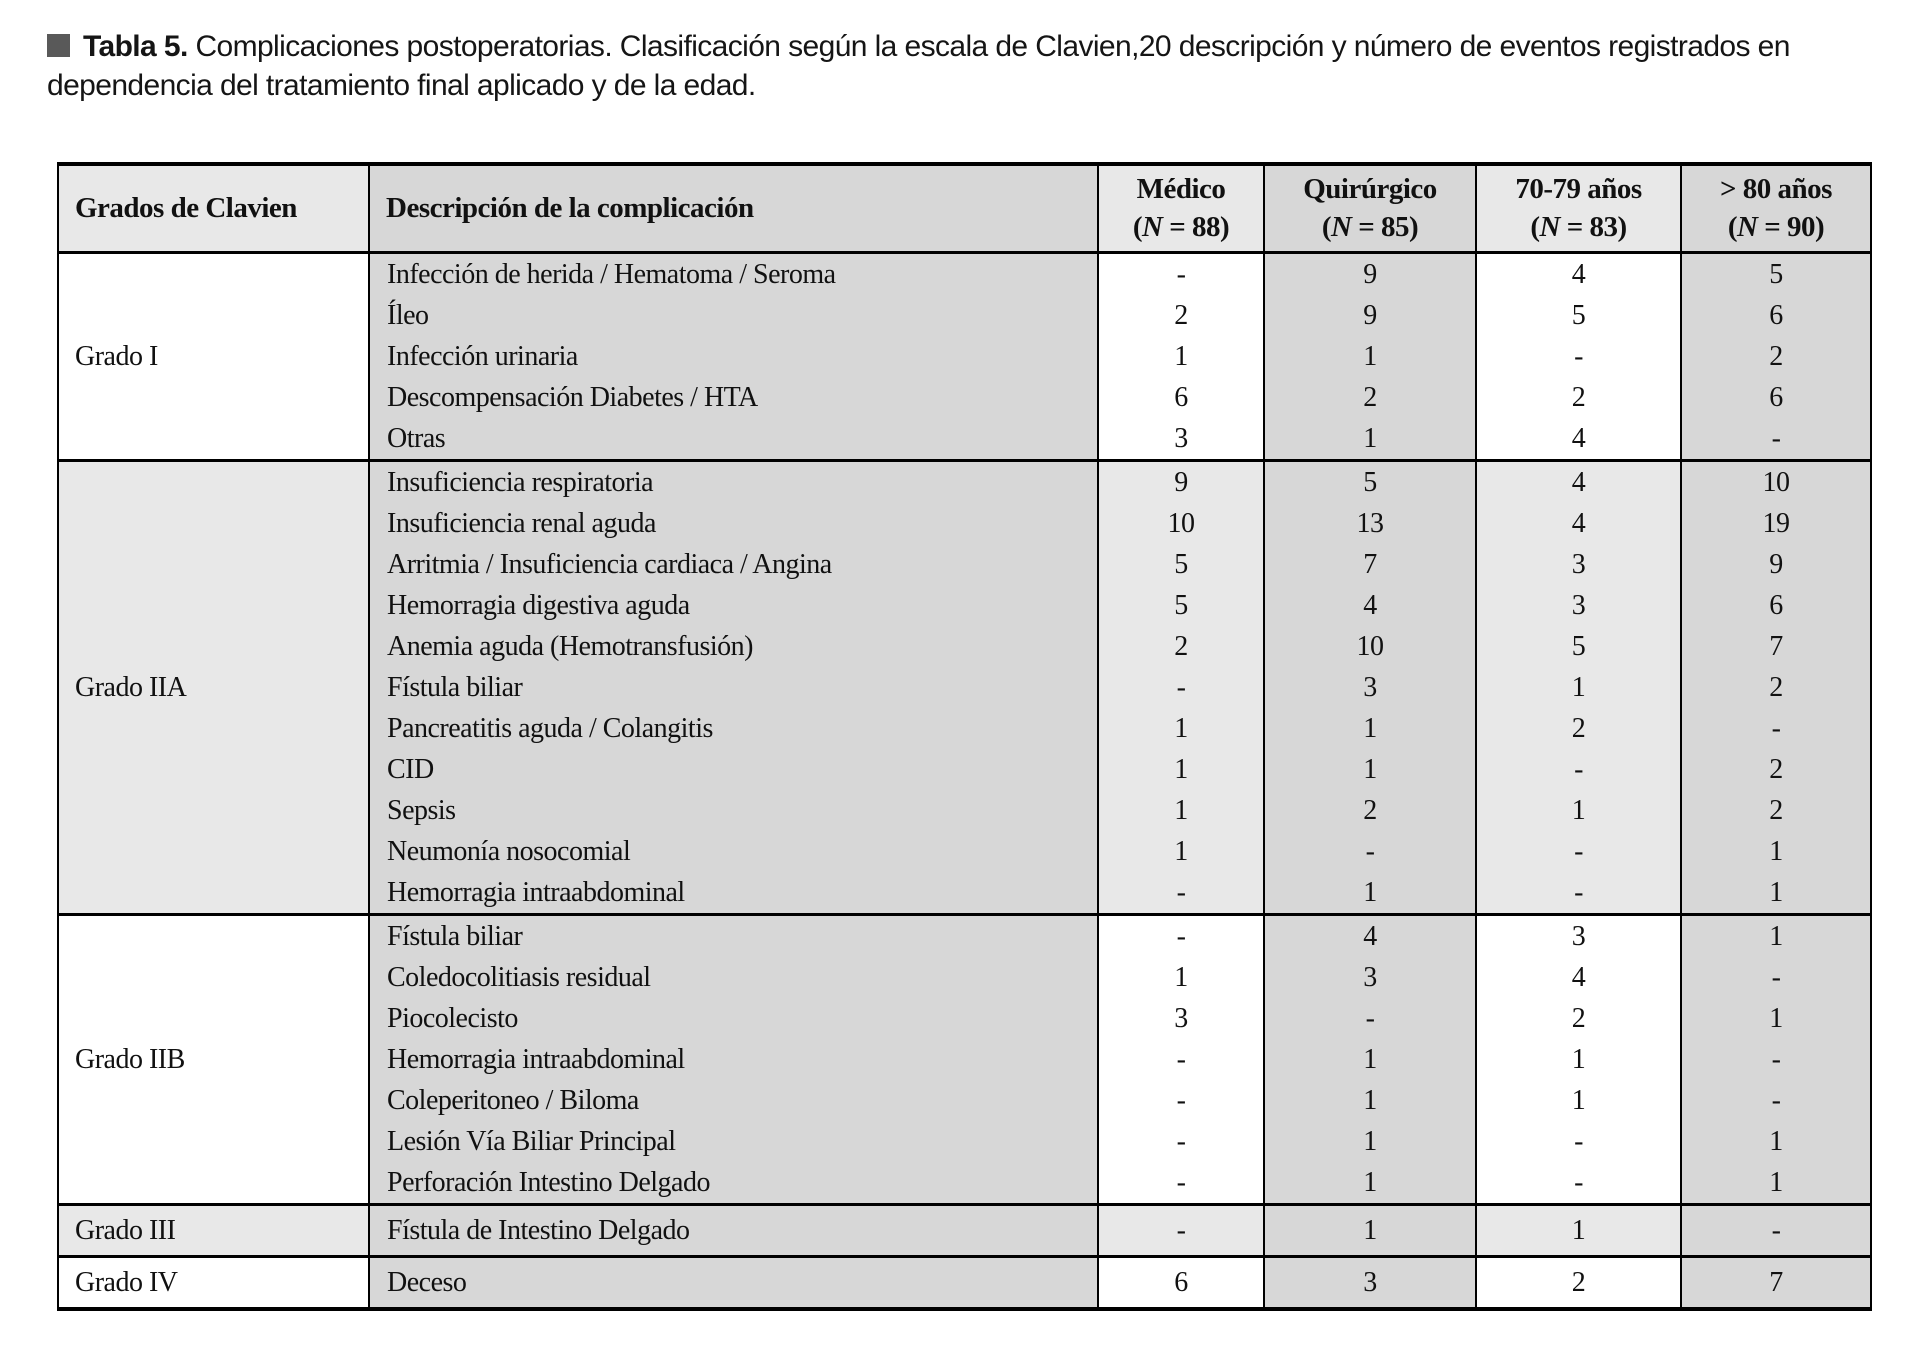 This screenshot has height=1354, width=1910. What do you see at coordinates (733, 1281) in the screenshot?
I see `description-cell: Deceso` at bounding box center [733, 1281].